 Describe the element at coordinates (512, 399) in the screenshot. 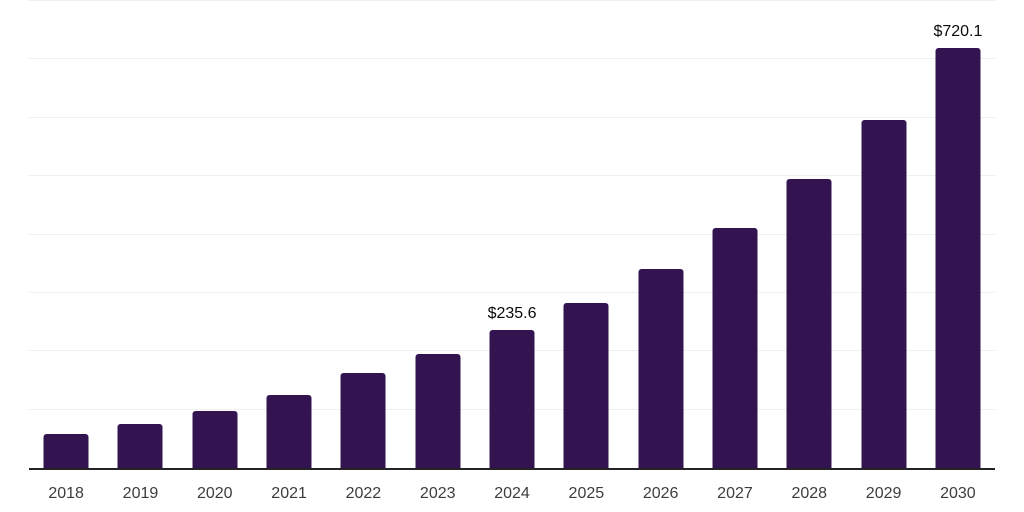

I see `bar-2024` at that location.